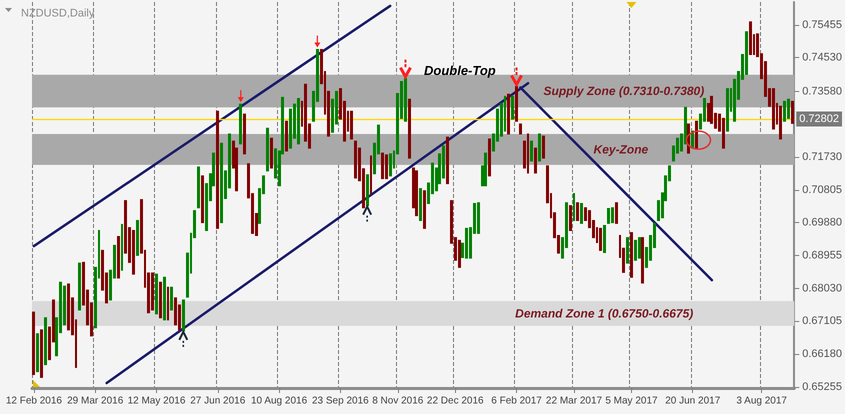 Image resolution: width=845 pixels, height=414 pixels. I want to click on x-tick-label: 10 Aug 2016, so click(279, 401).